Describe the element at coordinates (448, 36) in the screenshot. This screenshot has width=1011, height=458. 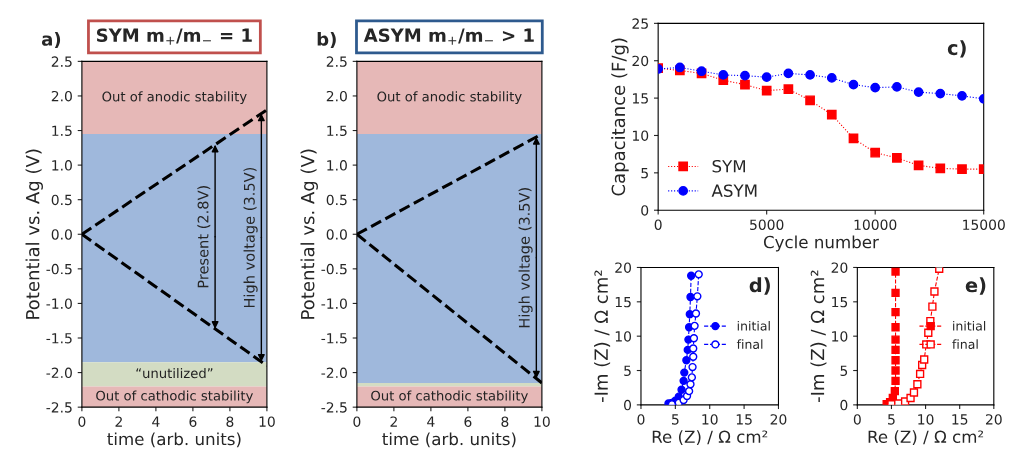
I see `chart-title: ASYM m$_{+}$/m$_{−}$ > 1` at that location.